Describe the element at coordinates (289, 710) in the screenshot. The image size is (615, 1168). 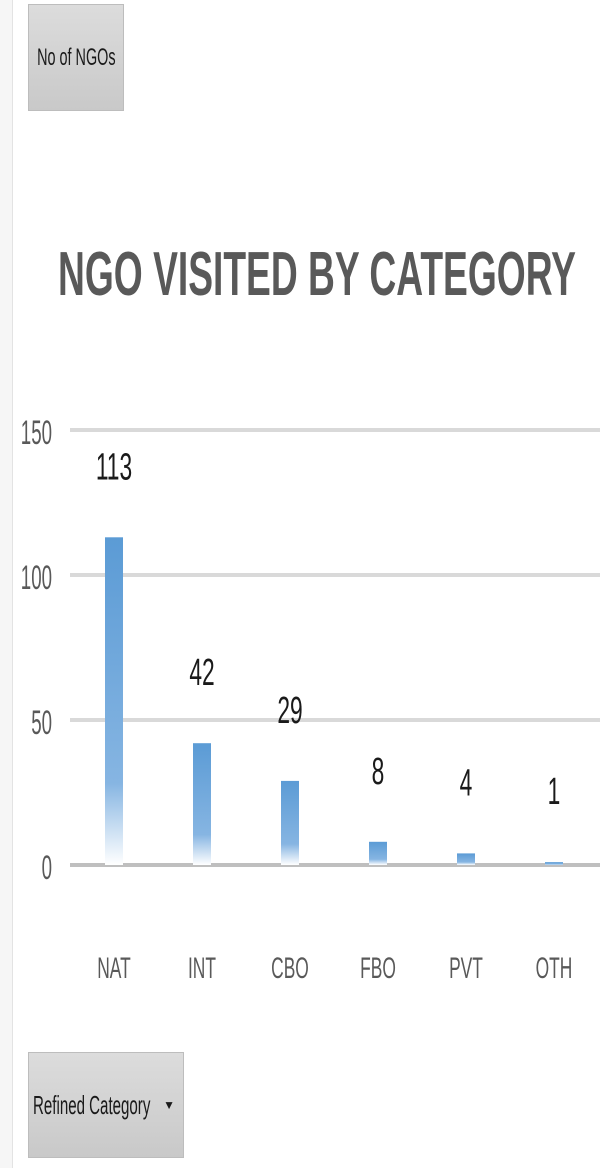
I see `data-label: 29` at that location.